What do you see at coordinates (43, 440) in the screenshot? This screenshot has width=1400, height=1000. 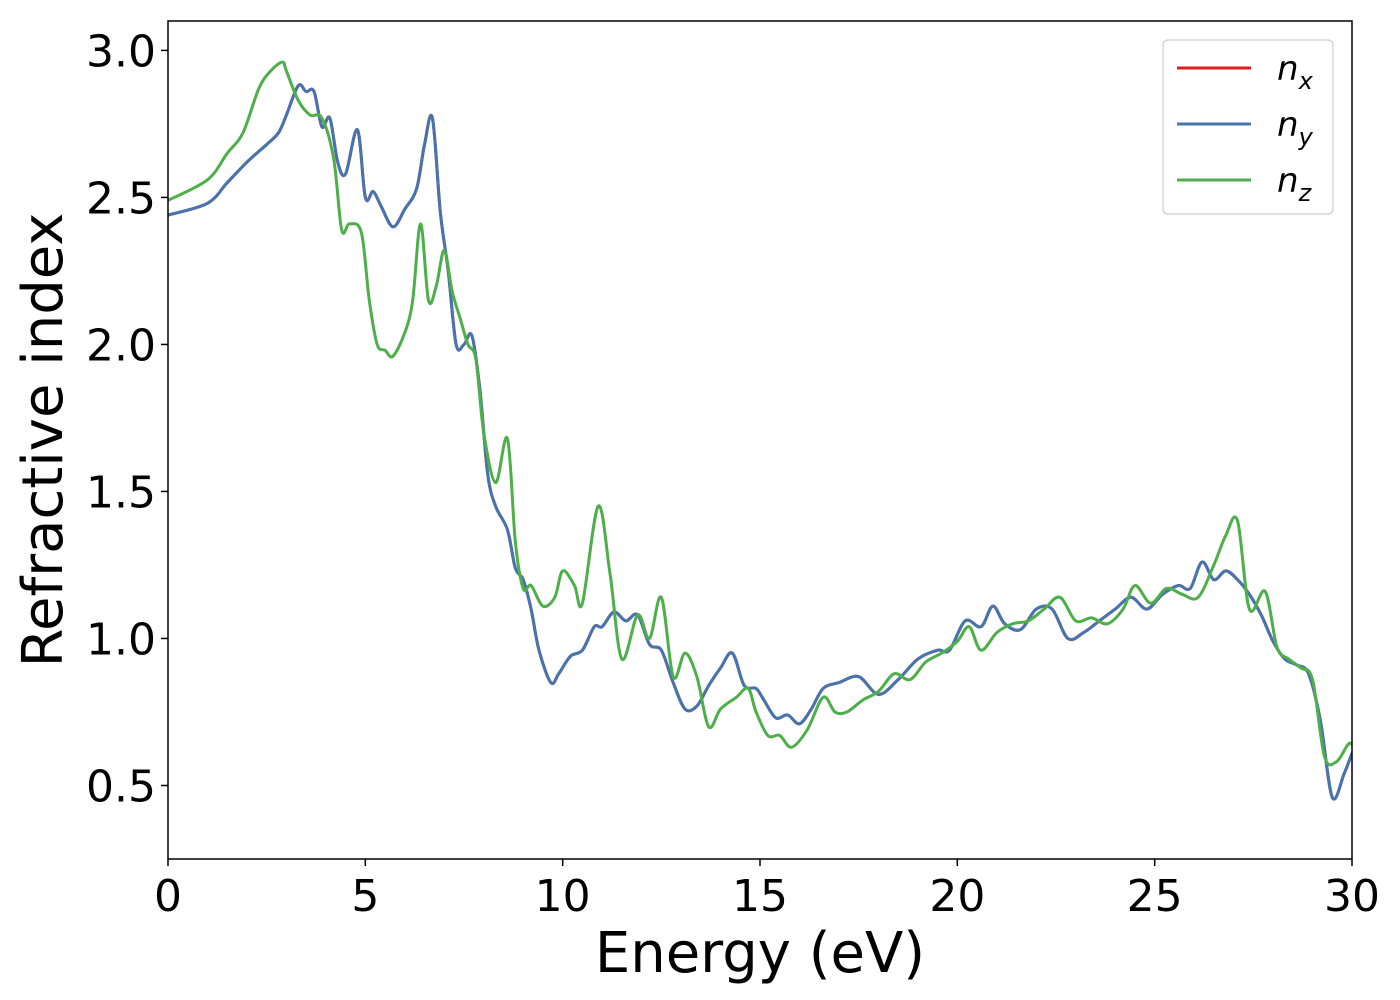 I see `y-axis-title: Refractive index` at bounding box center [43, 440].